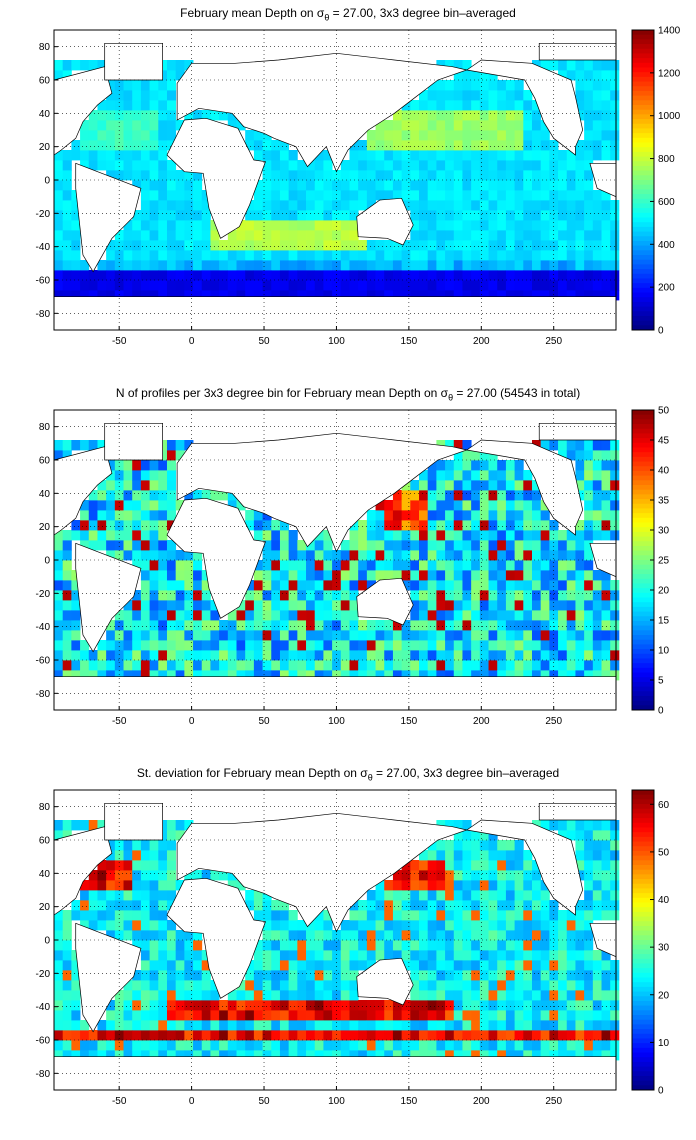  What do you see at coordinates (524, 487) in the screenshot?
I see `coastline` at bounding box center [524, 487].